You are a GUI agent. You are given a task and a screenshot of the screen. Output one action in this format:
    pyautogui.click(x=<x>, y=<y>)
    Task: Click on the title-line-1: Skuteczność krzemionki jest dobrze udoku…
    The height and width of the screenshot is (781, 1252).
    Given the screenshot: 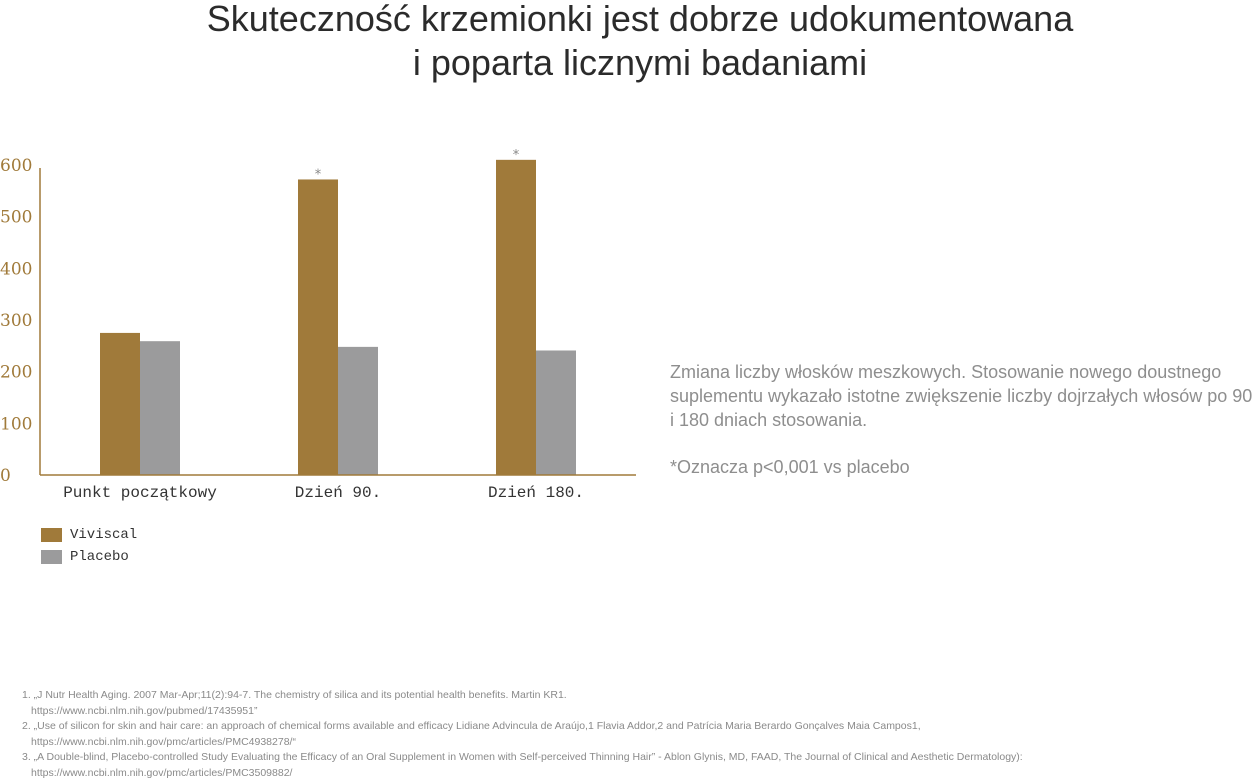 What is the action you would take?
    pyautogui.click(x=640, y=19)
    